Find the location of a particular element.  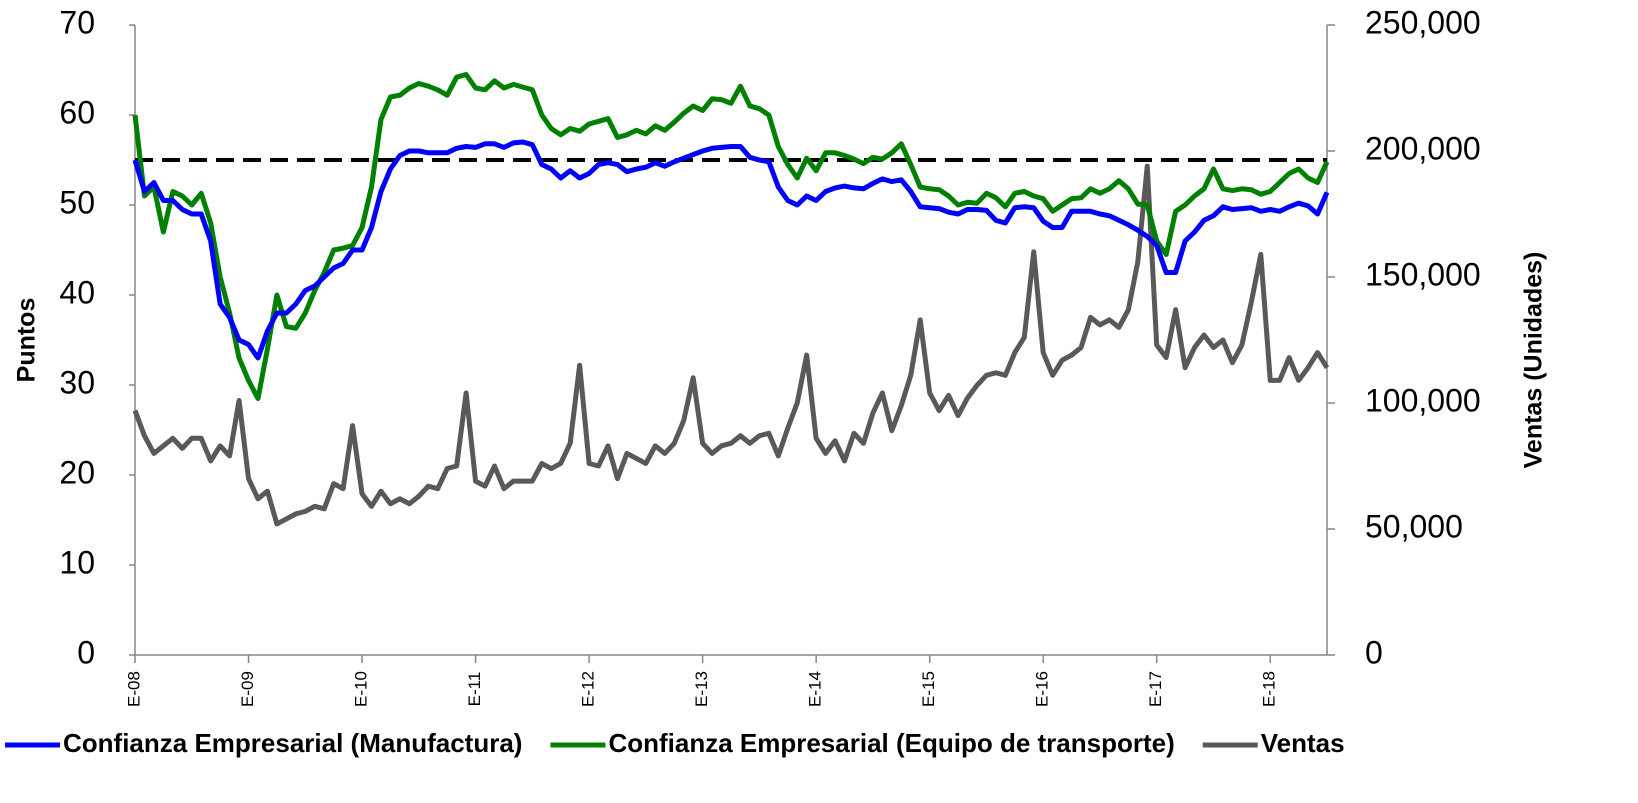

y2-tick-label: 50,000 is located at coordinates (1414, 526).